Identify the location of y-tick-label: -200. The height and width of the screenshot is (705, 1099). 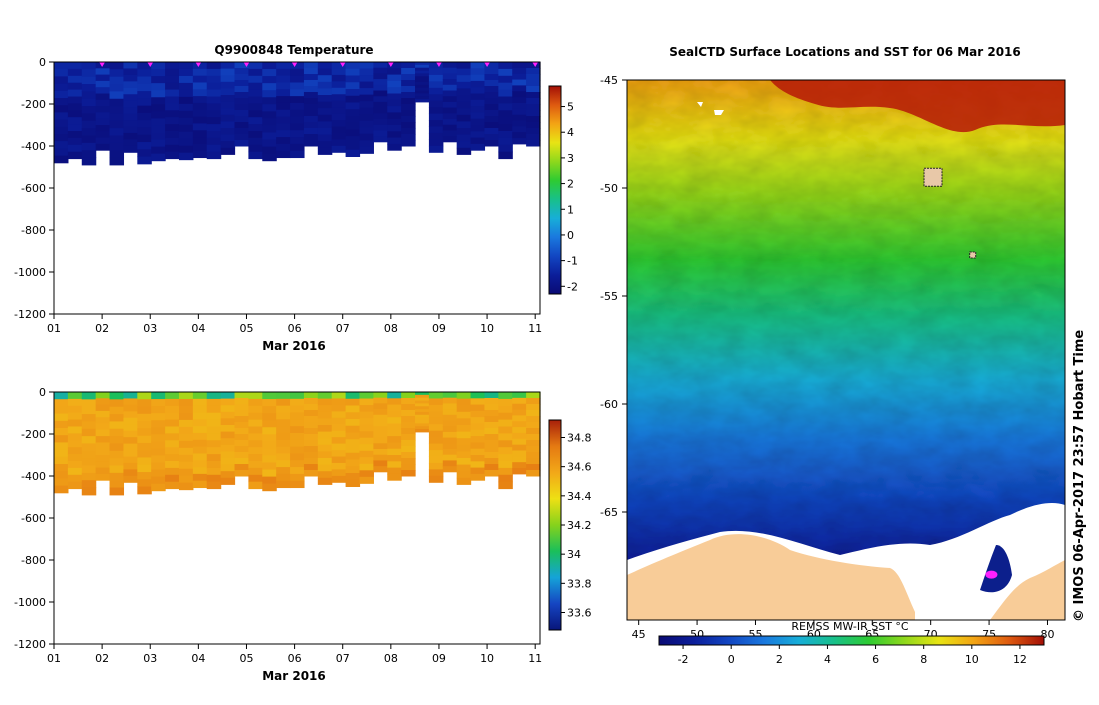
(33, 434).